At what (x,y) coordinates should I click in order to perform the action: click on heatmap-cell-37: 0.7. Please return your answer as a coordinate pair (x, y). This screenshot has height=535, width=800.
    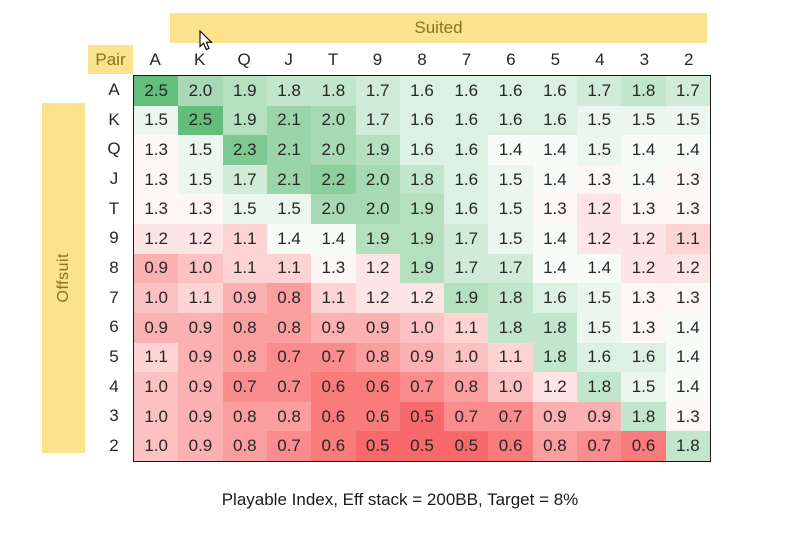
    Looking at the image, I should click on (466, 416).